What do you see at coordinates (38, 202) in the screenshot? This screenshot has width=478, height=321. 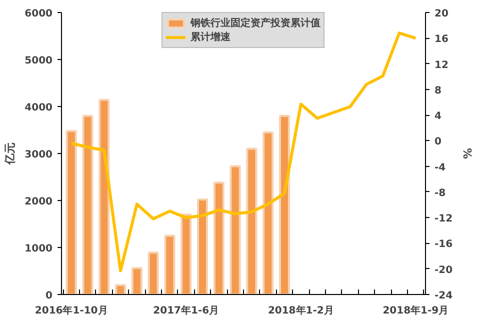 I see `y-tick-label: 2000` at bounding box center [38, 202].